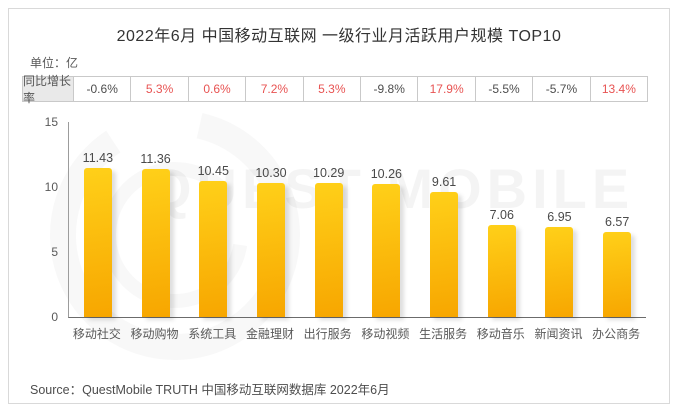 The width and height of the screenshot is (678, 412). What do you see at coordinates (51, 122) in the screenshot?
I see `y-tick-label: 15` at bounding box center [51, 122].